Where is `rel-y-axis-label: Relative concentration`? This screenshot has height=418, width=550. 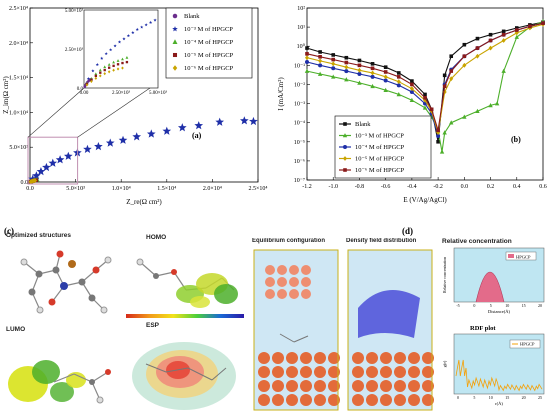
rel-y-axis-label: Relative concentration is located at coordinates (444, 275).